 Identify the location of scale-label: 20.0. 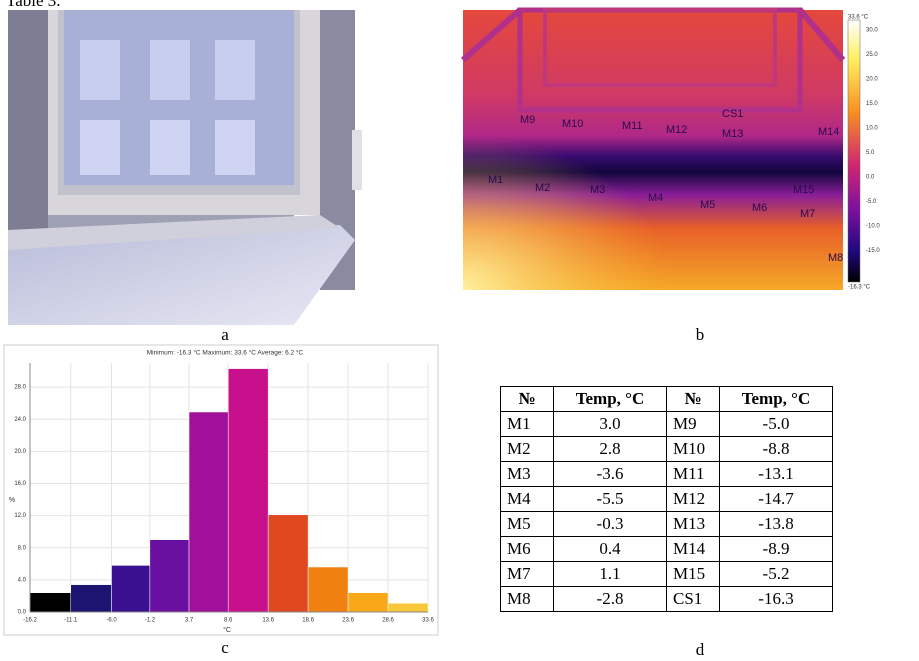
(872, 80).